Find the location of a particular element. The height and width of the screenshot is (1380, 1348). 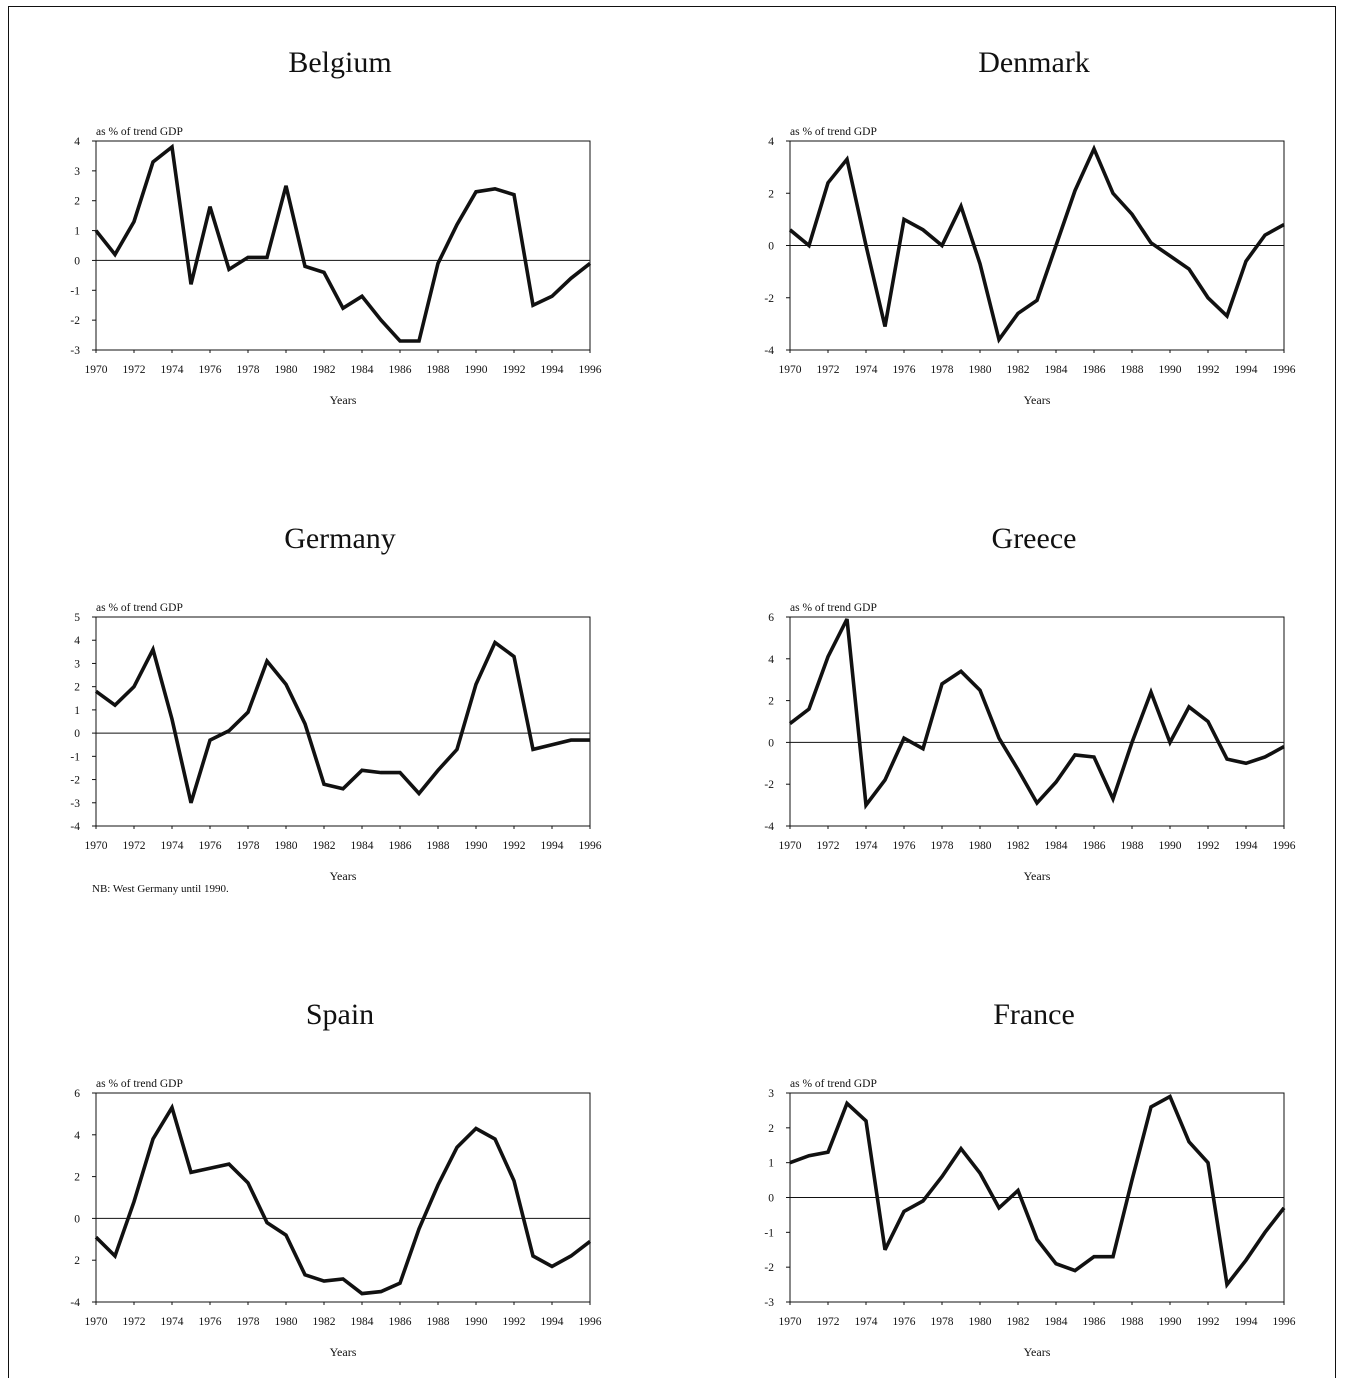

y-tick-label: 5 is located at coordinates (77, 618).